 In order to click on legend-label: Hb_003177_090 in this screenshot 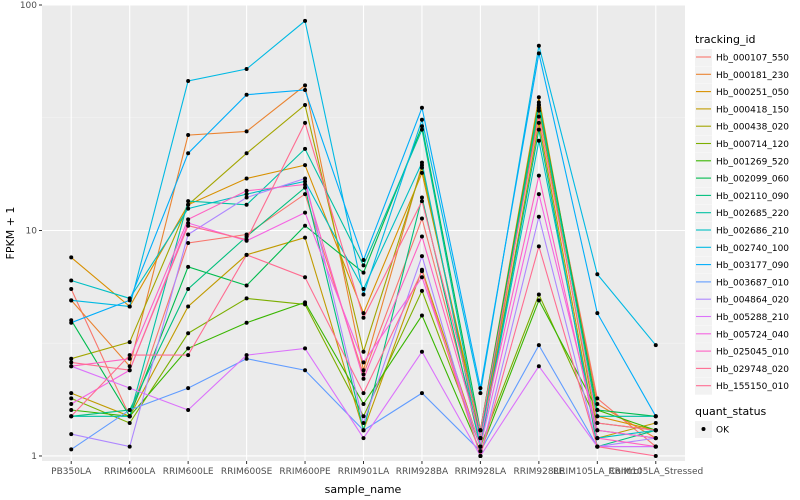, I will do `click(752, 266)`.